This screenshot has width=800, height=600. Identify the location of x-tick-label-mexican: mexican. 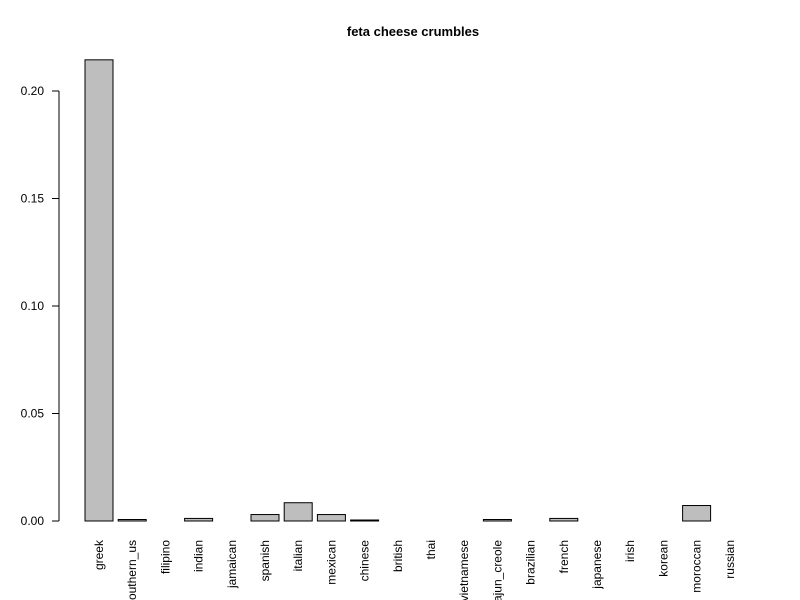
(331, 562).